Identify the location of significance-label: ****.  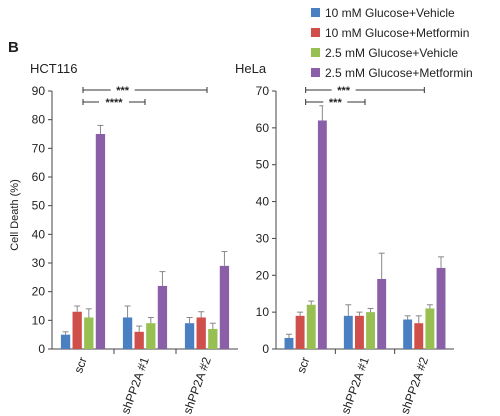
(114, 103).